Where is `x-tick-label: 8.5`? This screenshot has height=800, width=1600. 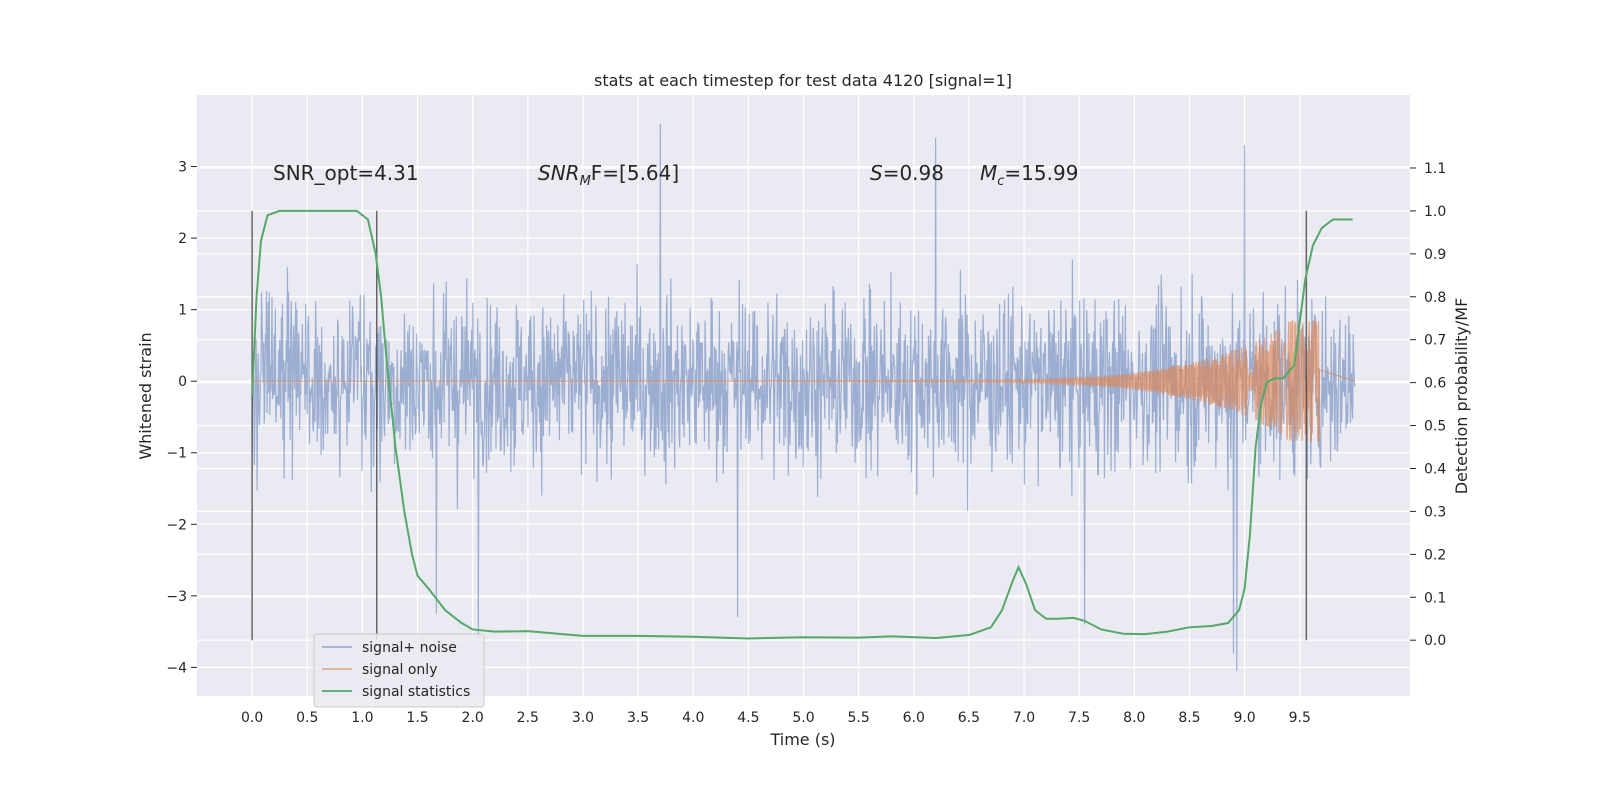 x-tick-label: 8.5 is located at coordinates (1189, 718).